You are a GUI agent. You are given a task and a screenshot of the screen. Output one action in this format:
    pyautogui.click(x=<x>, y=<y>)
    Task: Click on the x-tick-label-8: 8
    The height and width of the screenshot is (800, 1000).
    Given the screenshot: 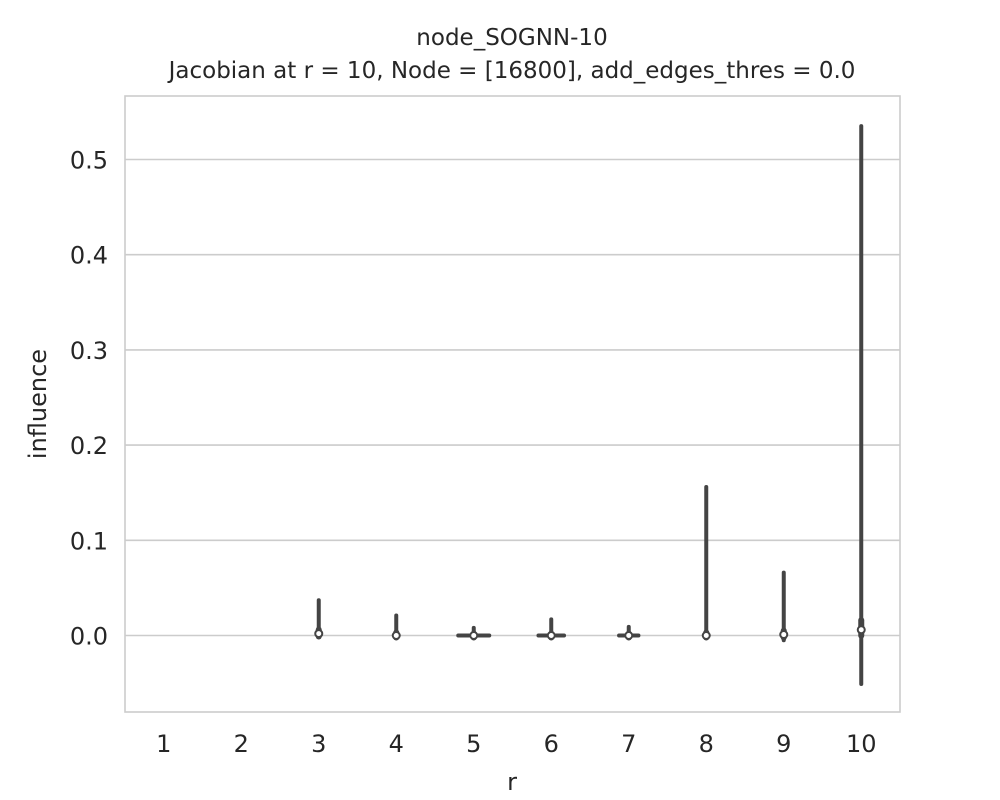 What is the action you would take?
    pyautogui.click(x=706, y=744)
    